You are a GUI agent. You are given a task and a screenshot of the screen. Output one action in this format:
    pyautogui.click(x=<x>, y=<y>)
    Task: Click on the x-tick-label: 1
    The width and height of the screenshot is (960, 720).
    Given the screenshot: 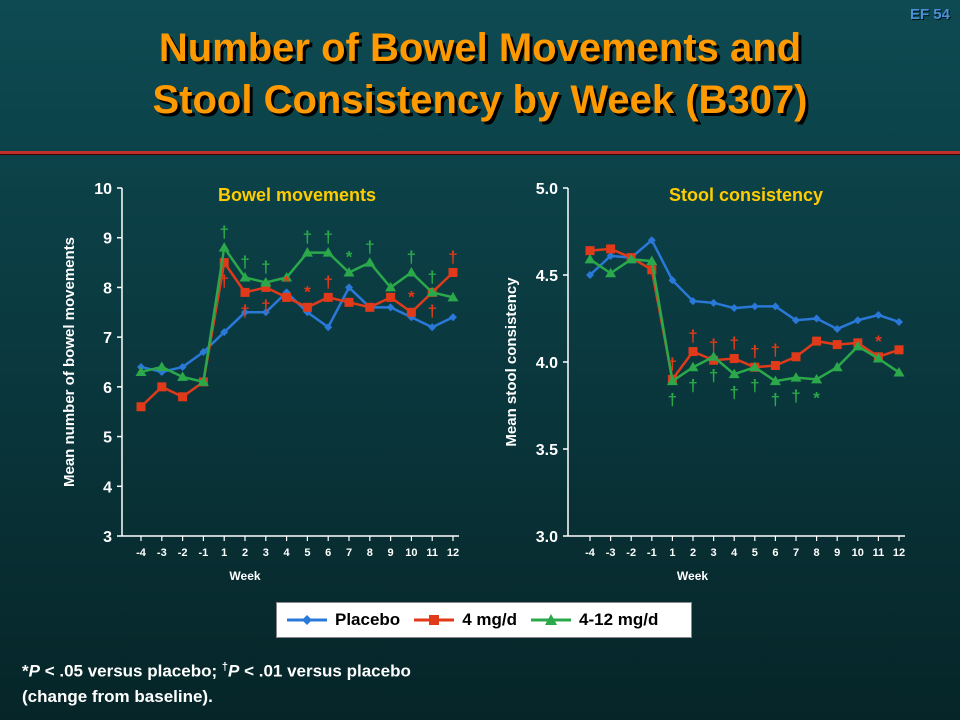 What is the action you would take?
    pyautogui.click(x=224, y=553)
    